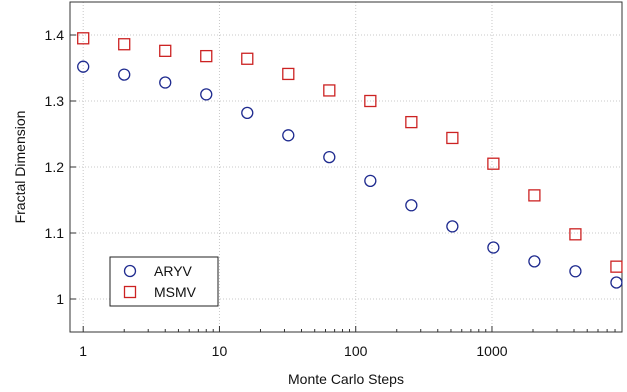 This screenshot has height=392, width=627. What do you see at coordinates (55, 233) in the screenshot?
I see `y-tick-label: 1.1` at bounding box center [55, 233].